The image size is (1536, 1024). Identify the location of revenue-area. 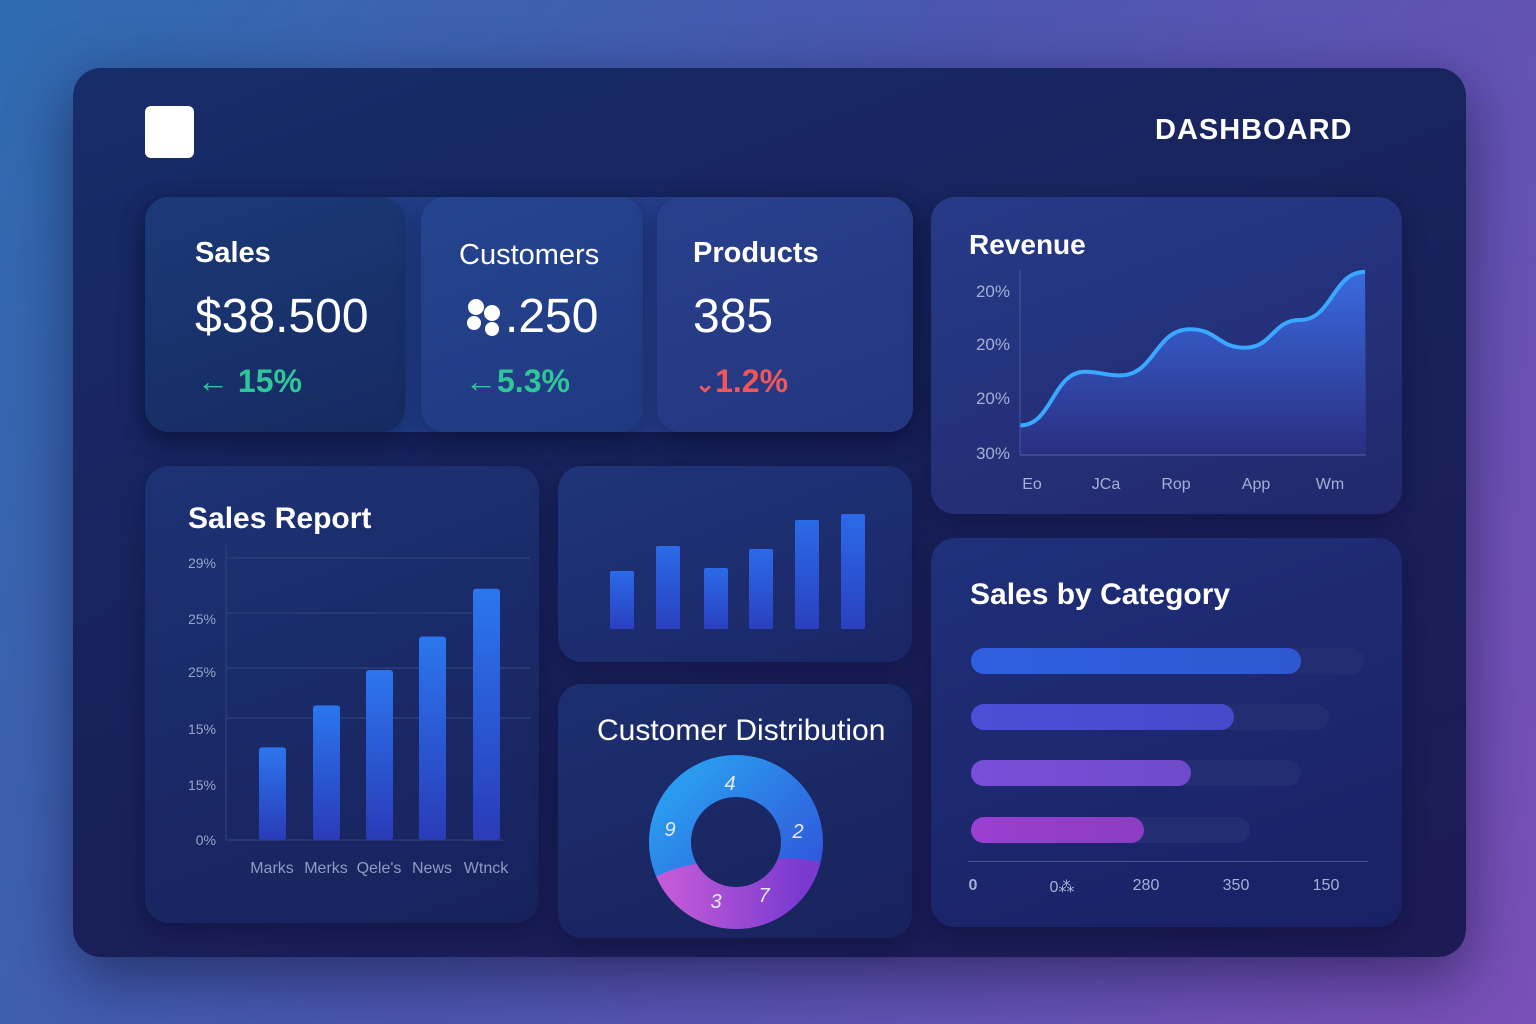
(1193, 363).